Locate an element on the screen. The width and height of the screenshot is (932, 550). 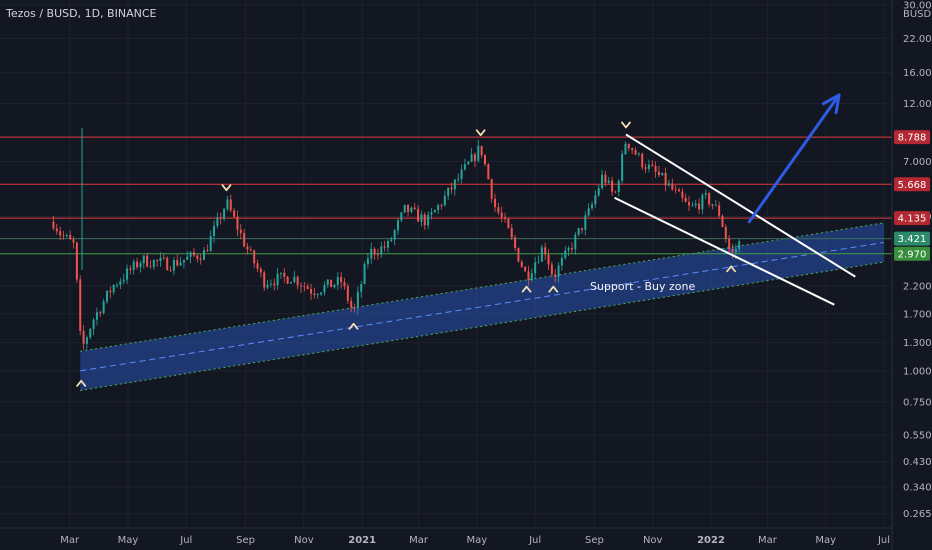
price-tags: 8.788 5.668 4.135 3.421 2.970 is located at coordinates (912, 195).